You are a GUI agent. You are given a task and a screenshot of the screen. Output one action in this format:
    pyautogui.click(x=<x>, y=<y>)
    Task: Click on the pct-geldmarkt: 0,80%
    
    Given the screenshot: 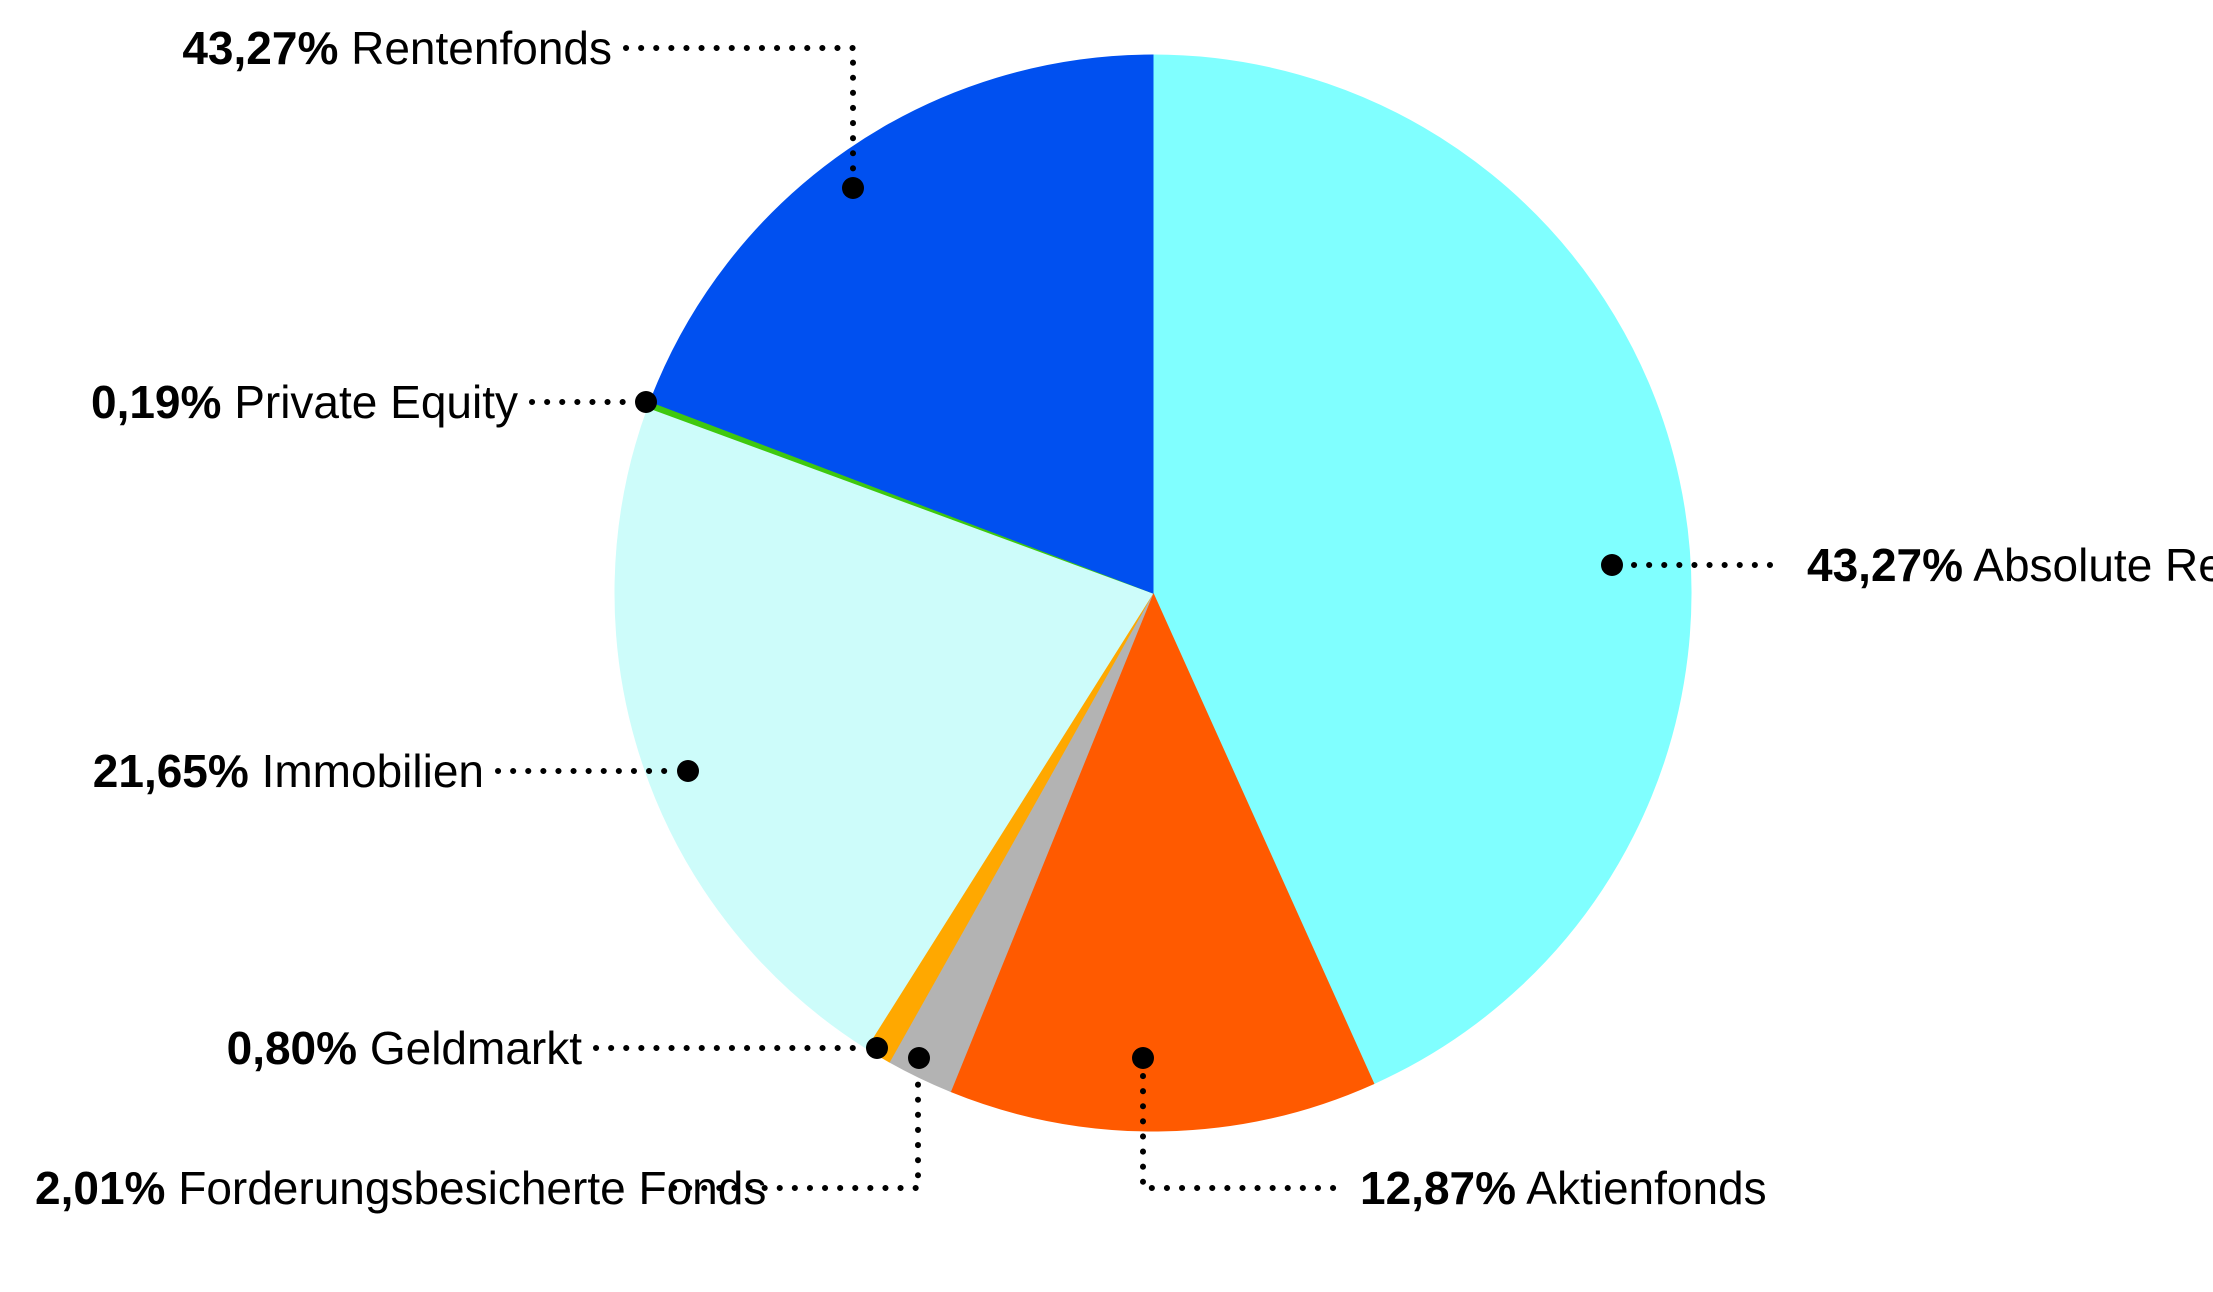 What is the action you would take?
    pyautogui.click(x=292, y=1048)
    